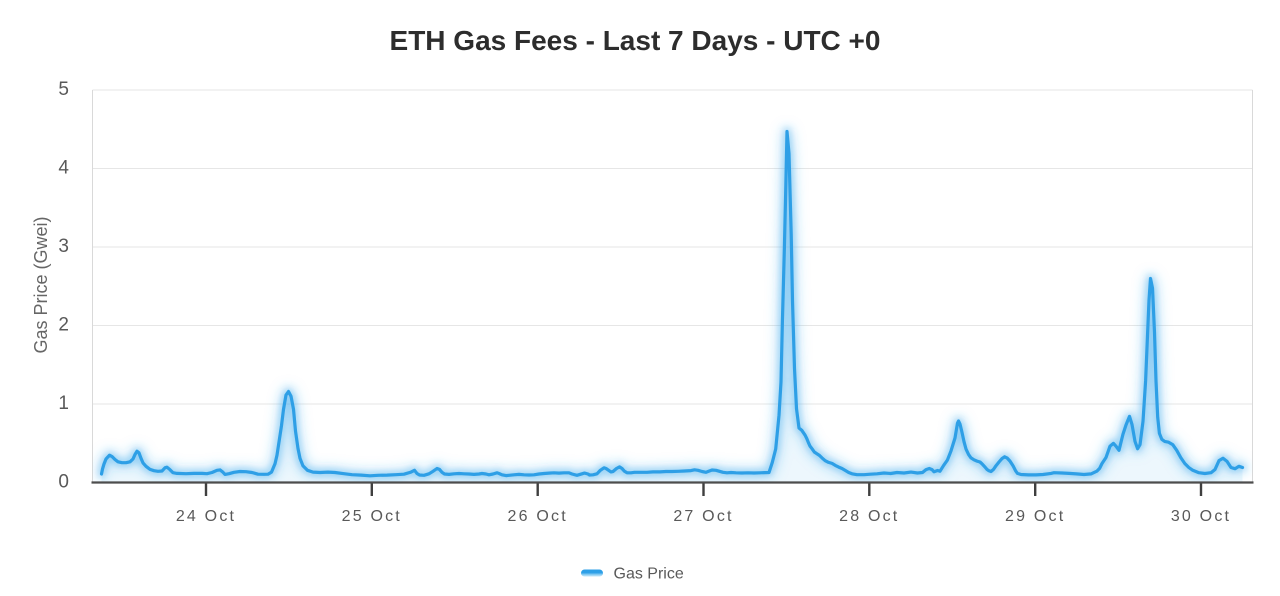 The height and width of the screenshot is (596, 1280). Describe the element at coordinates (41, 284) in the screenshot. I see `svg-text: Gas Price (Gwei)` at that location.